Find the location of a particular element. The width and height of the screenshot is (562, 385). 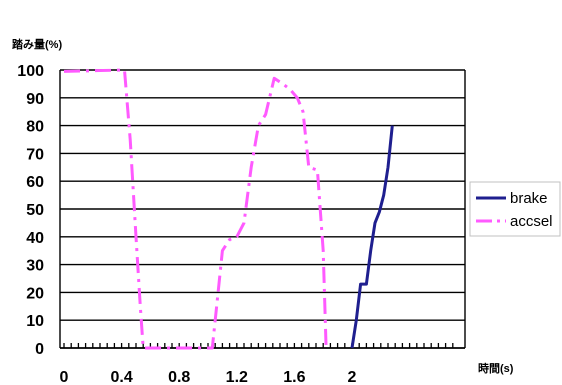

y-tick-label-30: 30 is located at coordinates (35, 266).